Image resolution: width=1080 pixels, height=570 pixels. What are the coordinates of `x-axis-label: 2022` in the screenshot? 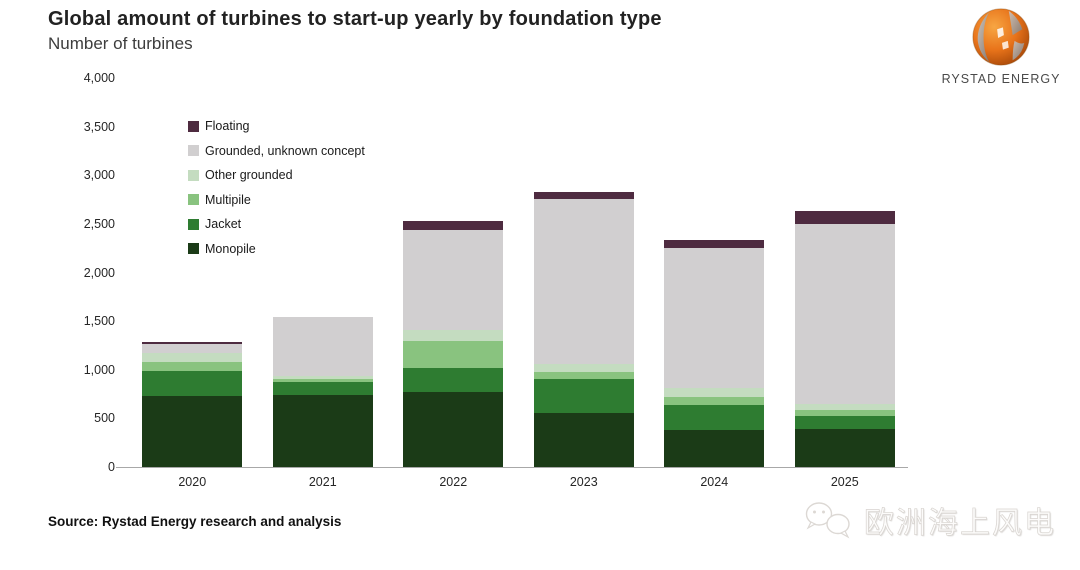 It's located at (453, 482).